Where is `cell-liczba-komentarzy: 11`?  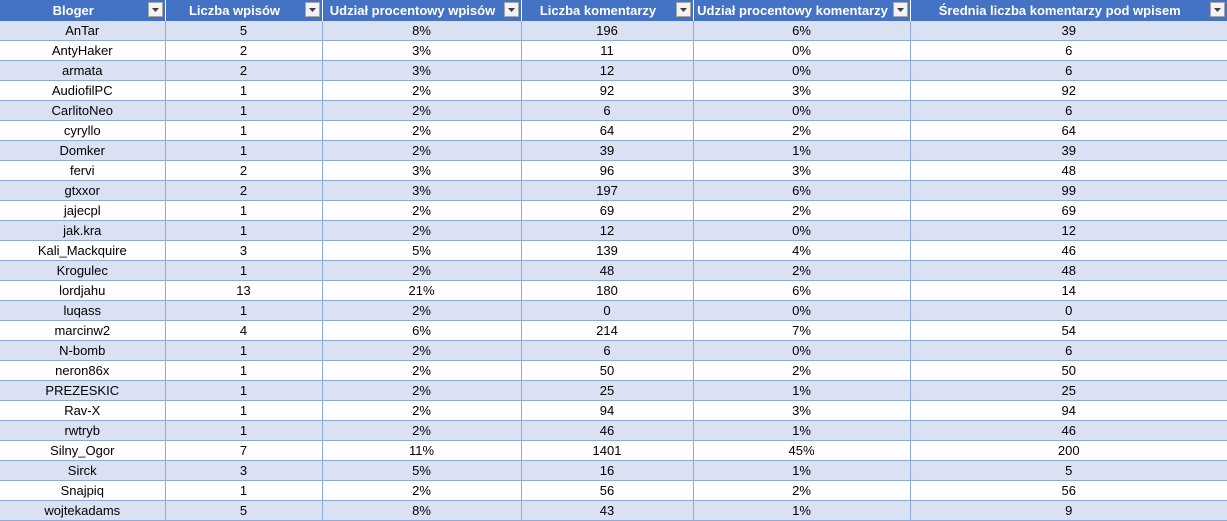
cell-liczba-komentarzy: 11 is located at coordinates (607, 50).